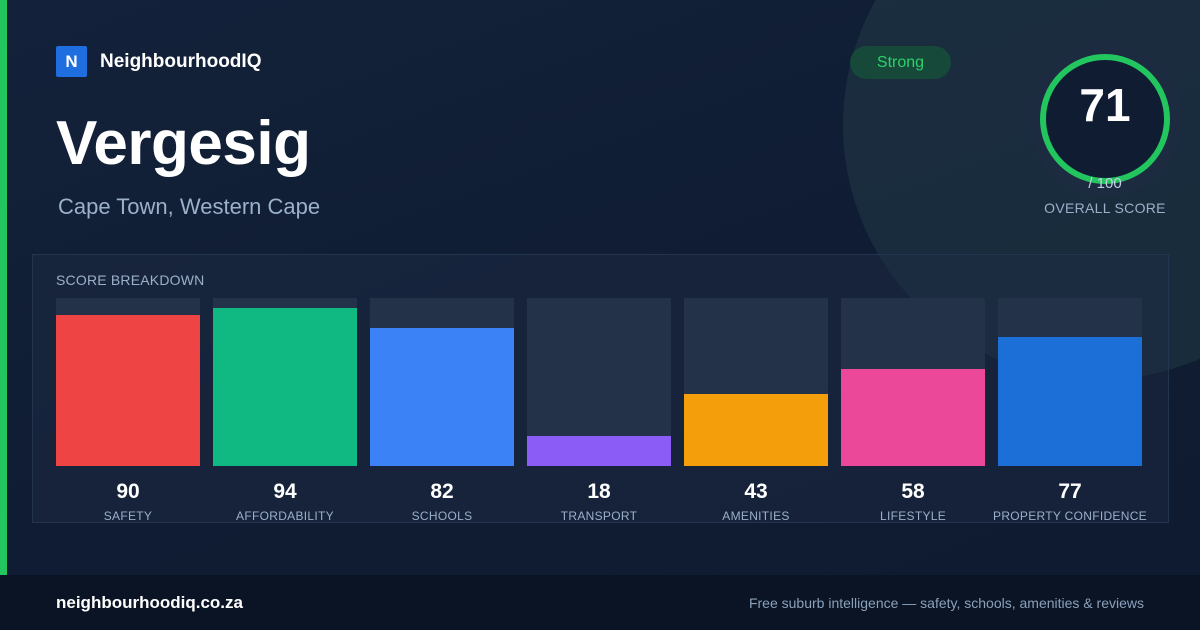  What do you see at coordinates (189, 206) in the screenshot?
I see `suburb-location: Cape Town, Western Cape` at bounding box center [189, 206].